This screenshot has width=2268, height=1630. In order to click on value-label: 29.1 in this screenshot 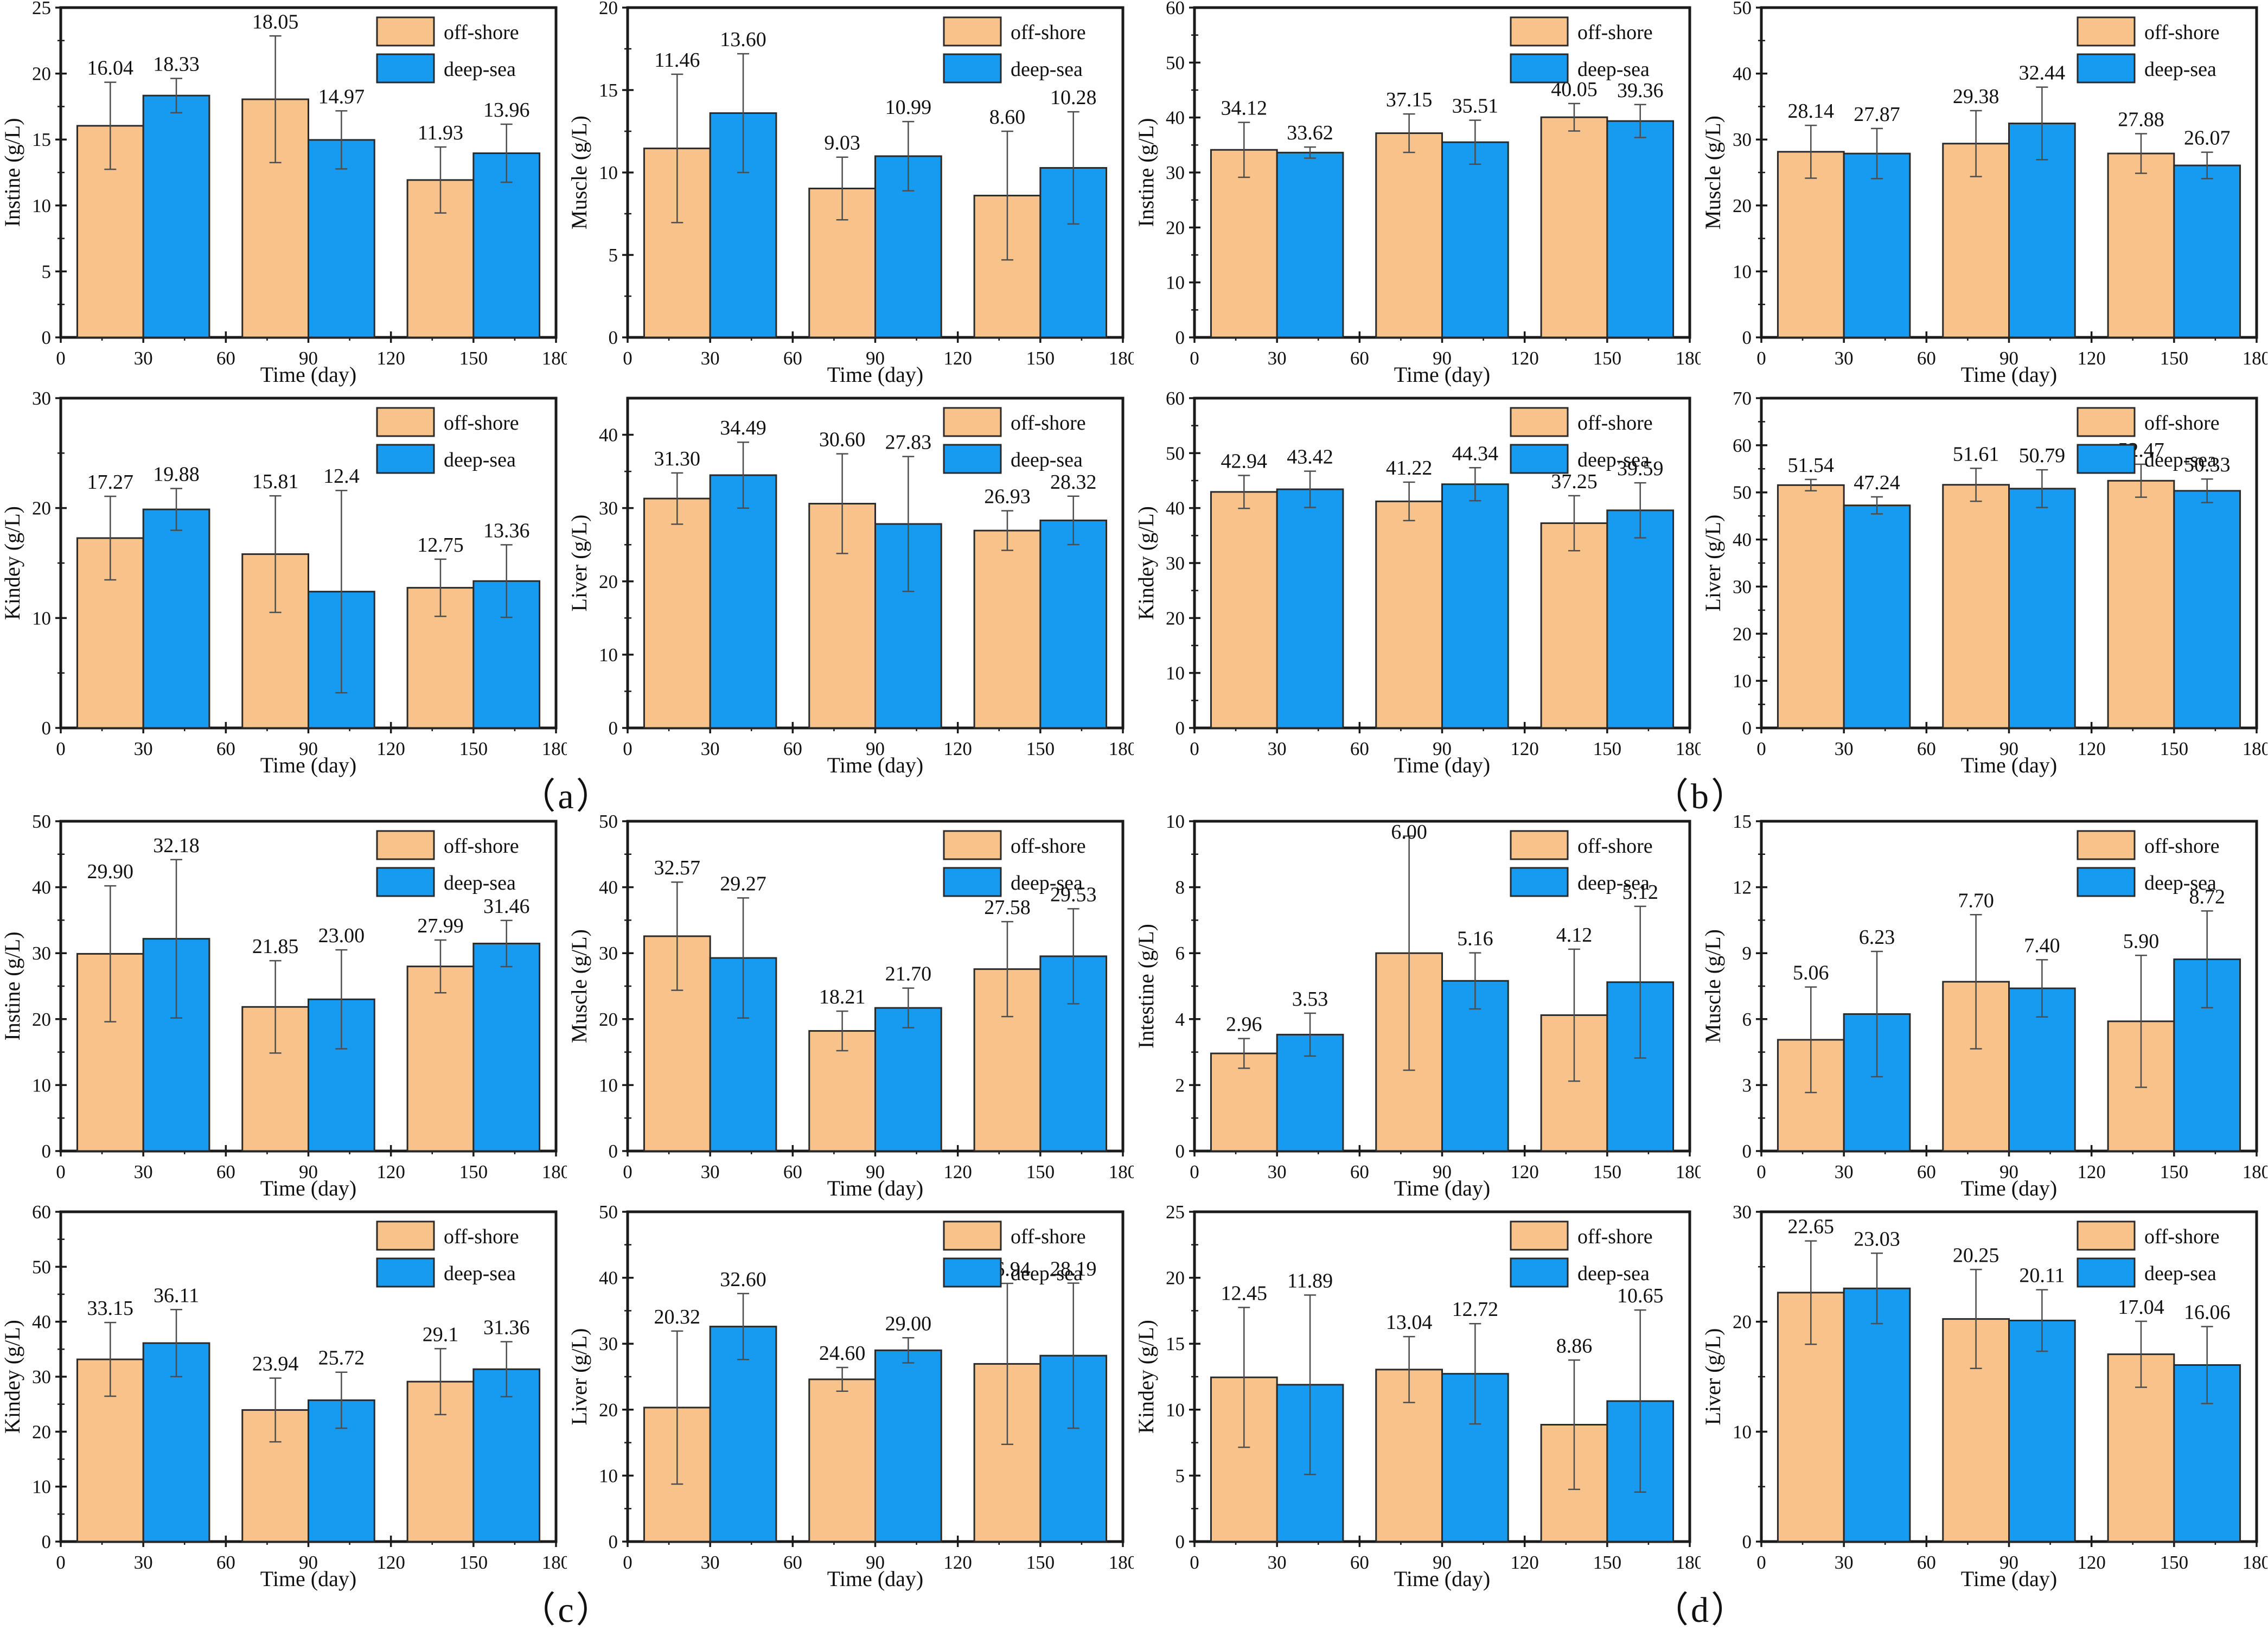, I will do `click(441, 1334)`.